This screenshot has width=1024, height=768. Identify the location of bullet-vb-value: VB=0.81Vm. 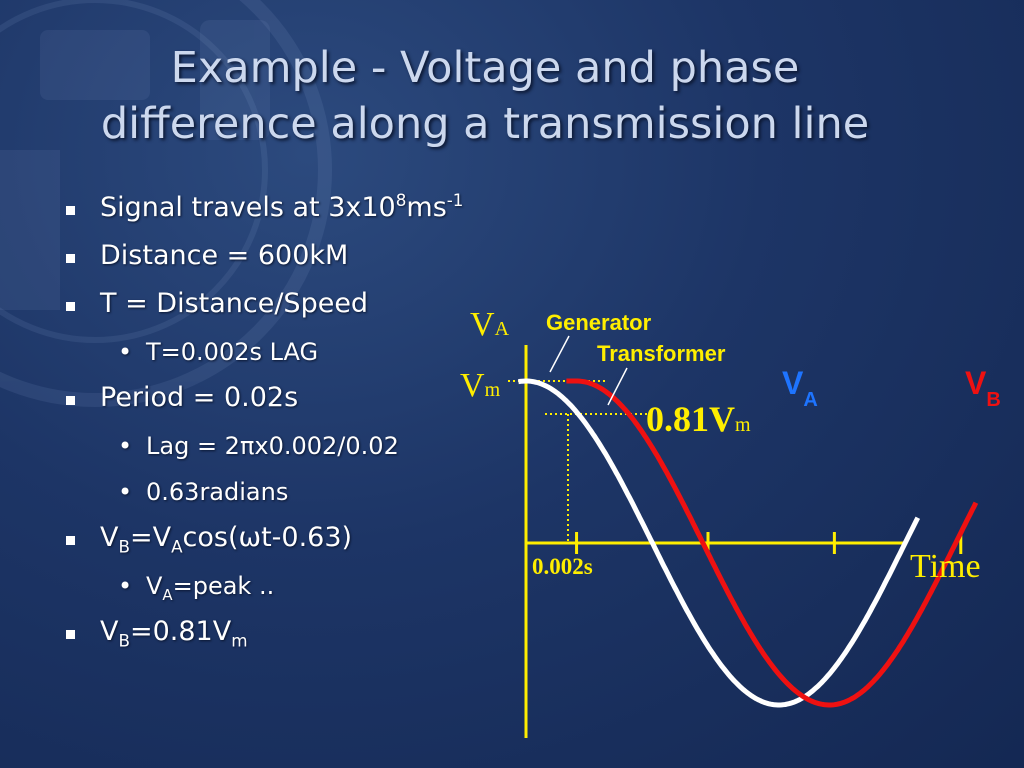
(297, 636).